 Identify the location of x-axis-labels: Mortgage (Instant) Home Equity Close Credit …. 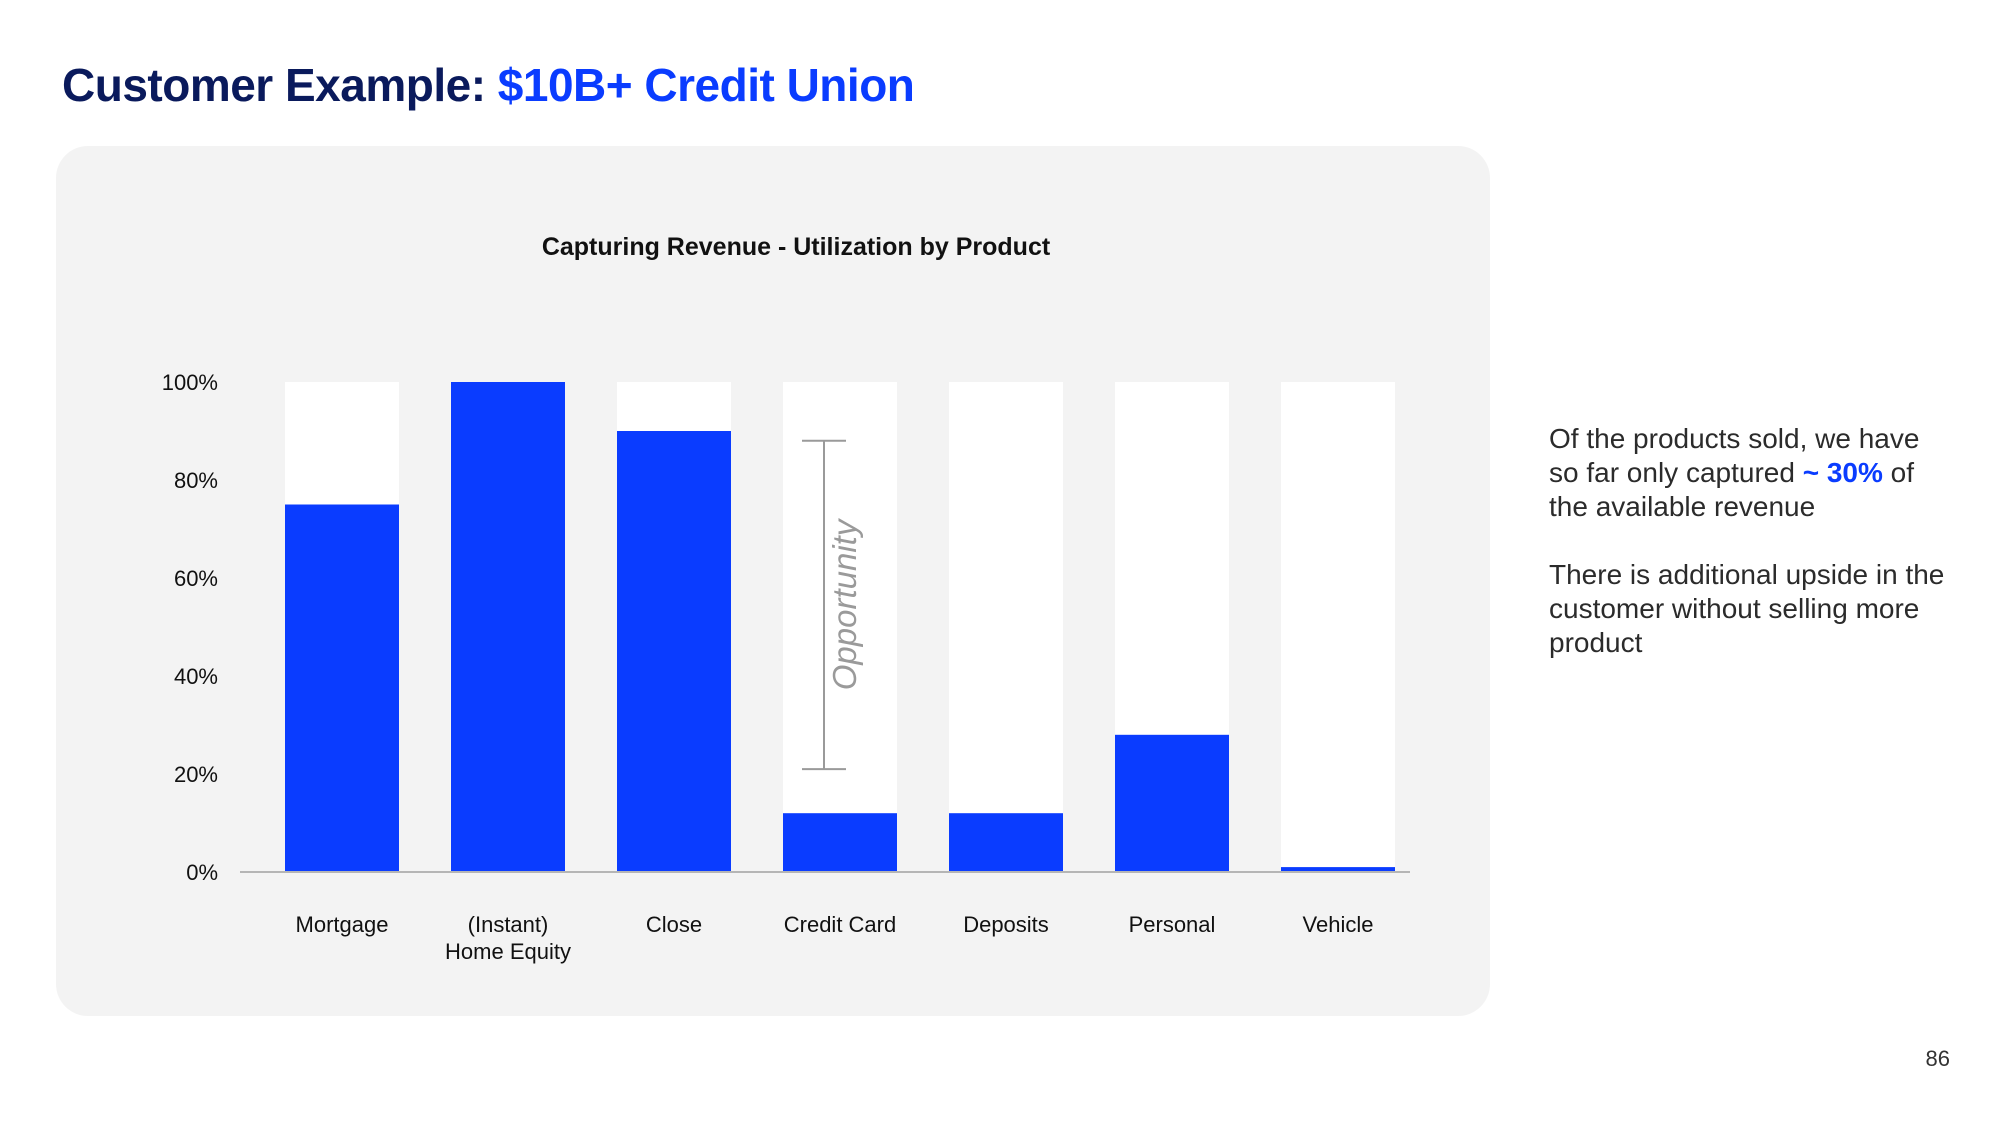
(835, 938).